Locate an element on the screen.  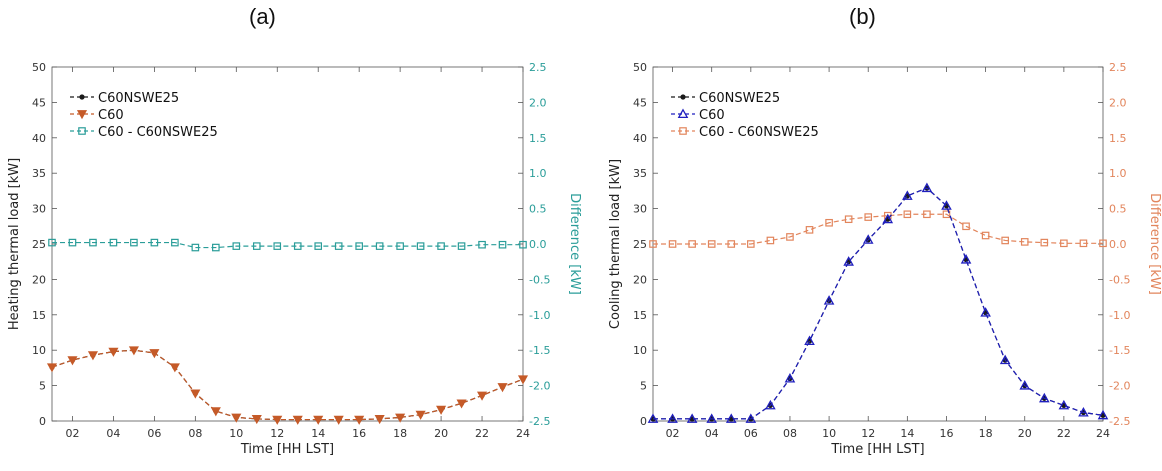
chart-0-y-tick-label: 20 is located at coordinates (39, 279).